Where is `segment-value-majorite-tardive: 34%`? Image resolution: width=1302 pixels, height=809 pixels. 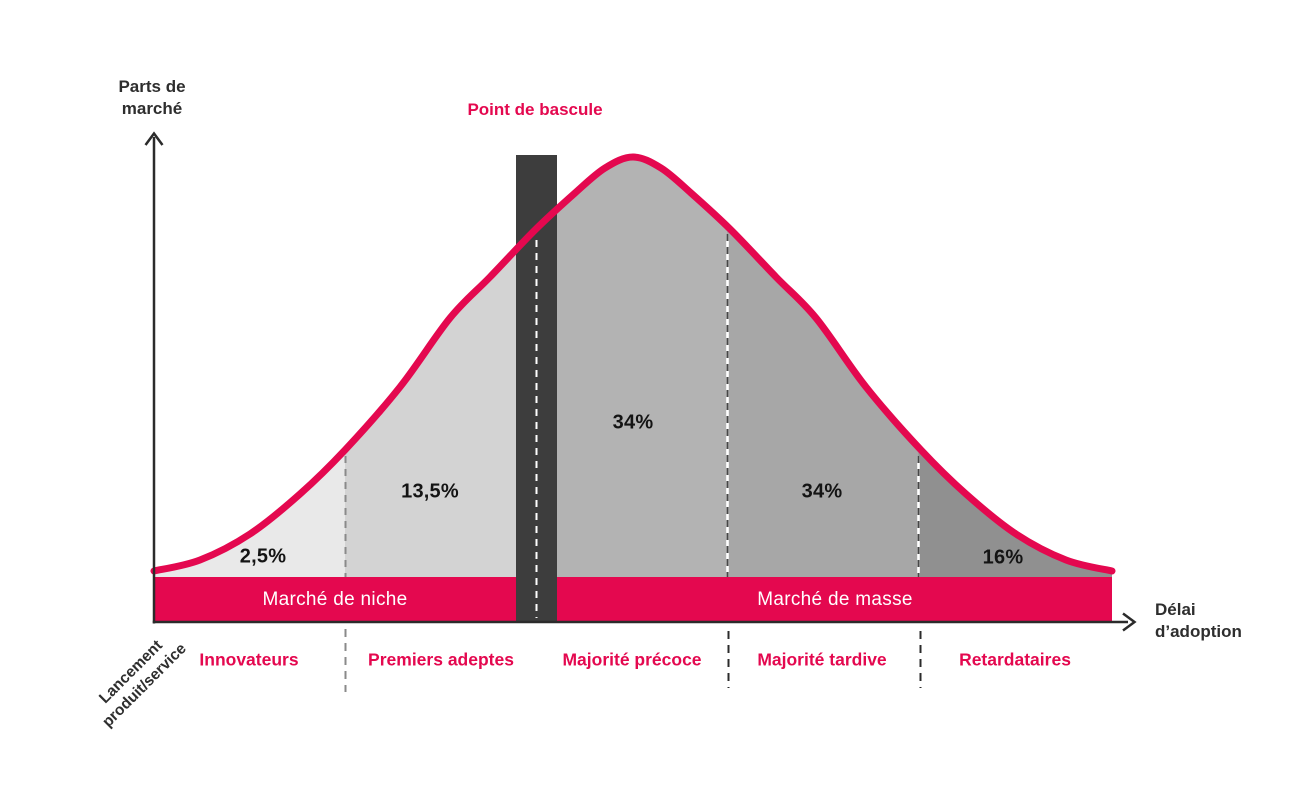
segment-value-majorite-tardive: 34% is located at coordinates (822, 491).